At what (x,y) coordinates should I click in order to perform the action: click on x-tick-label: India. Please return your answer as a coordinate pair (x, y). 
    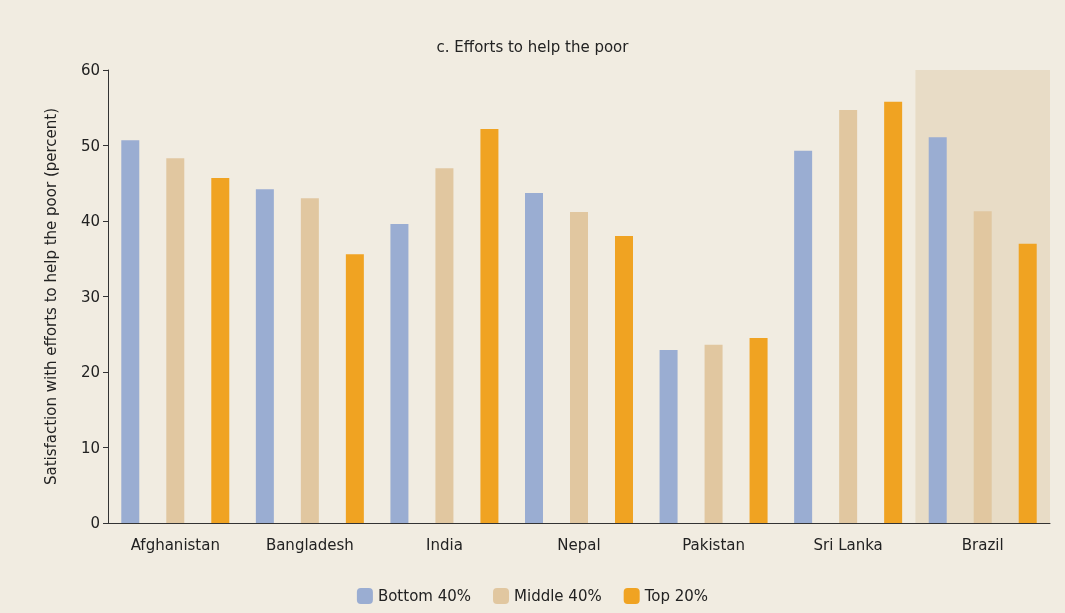
    Looking at the image, I should click on (444, 544).